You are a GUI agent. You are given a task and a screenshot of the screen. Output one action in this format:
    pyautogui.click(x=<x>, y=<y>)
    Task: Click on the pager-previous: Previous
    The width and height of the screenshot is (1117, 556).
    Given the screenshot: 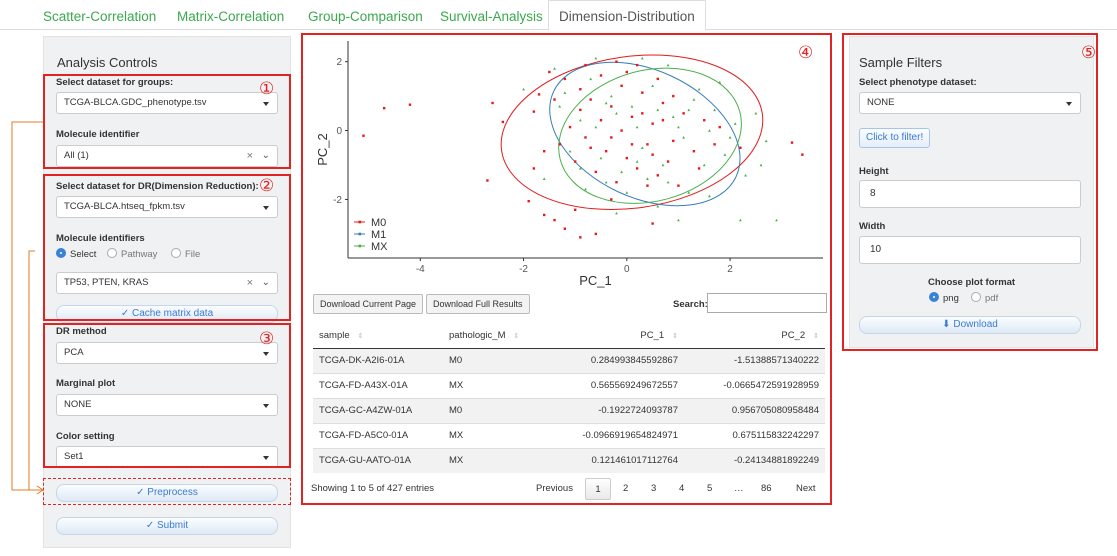 What is the action you would take?
    pyautogui.click(x=554, y=488)
    